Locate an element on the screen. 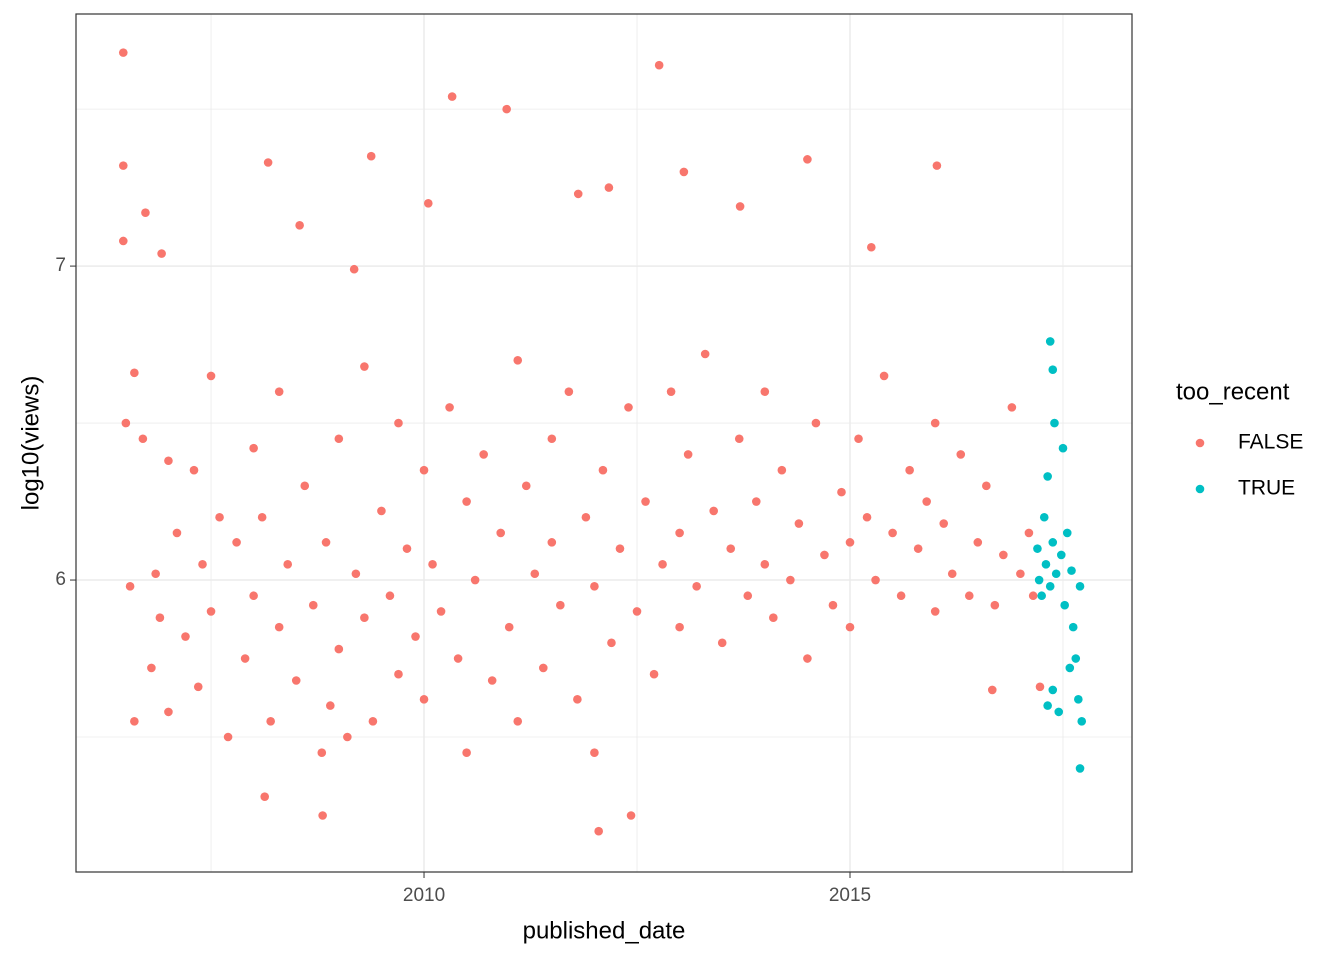 The image size is (1344, 960). legend-label: FALSE is located at coordinates (1270, 442).